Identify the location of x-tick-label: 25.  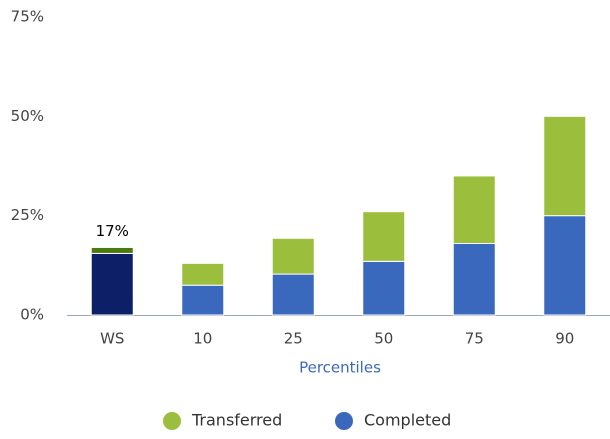
(293, 339).